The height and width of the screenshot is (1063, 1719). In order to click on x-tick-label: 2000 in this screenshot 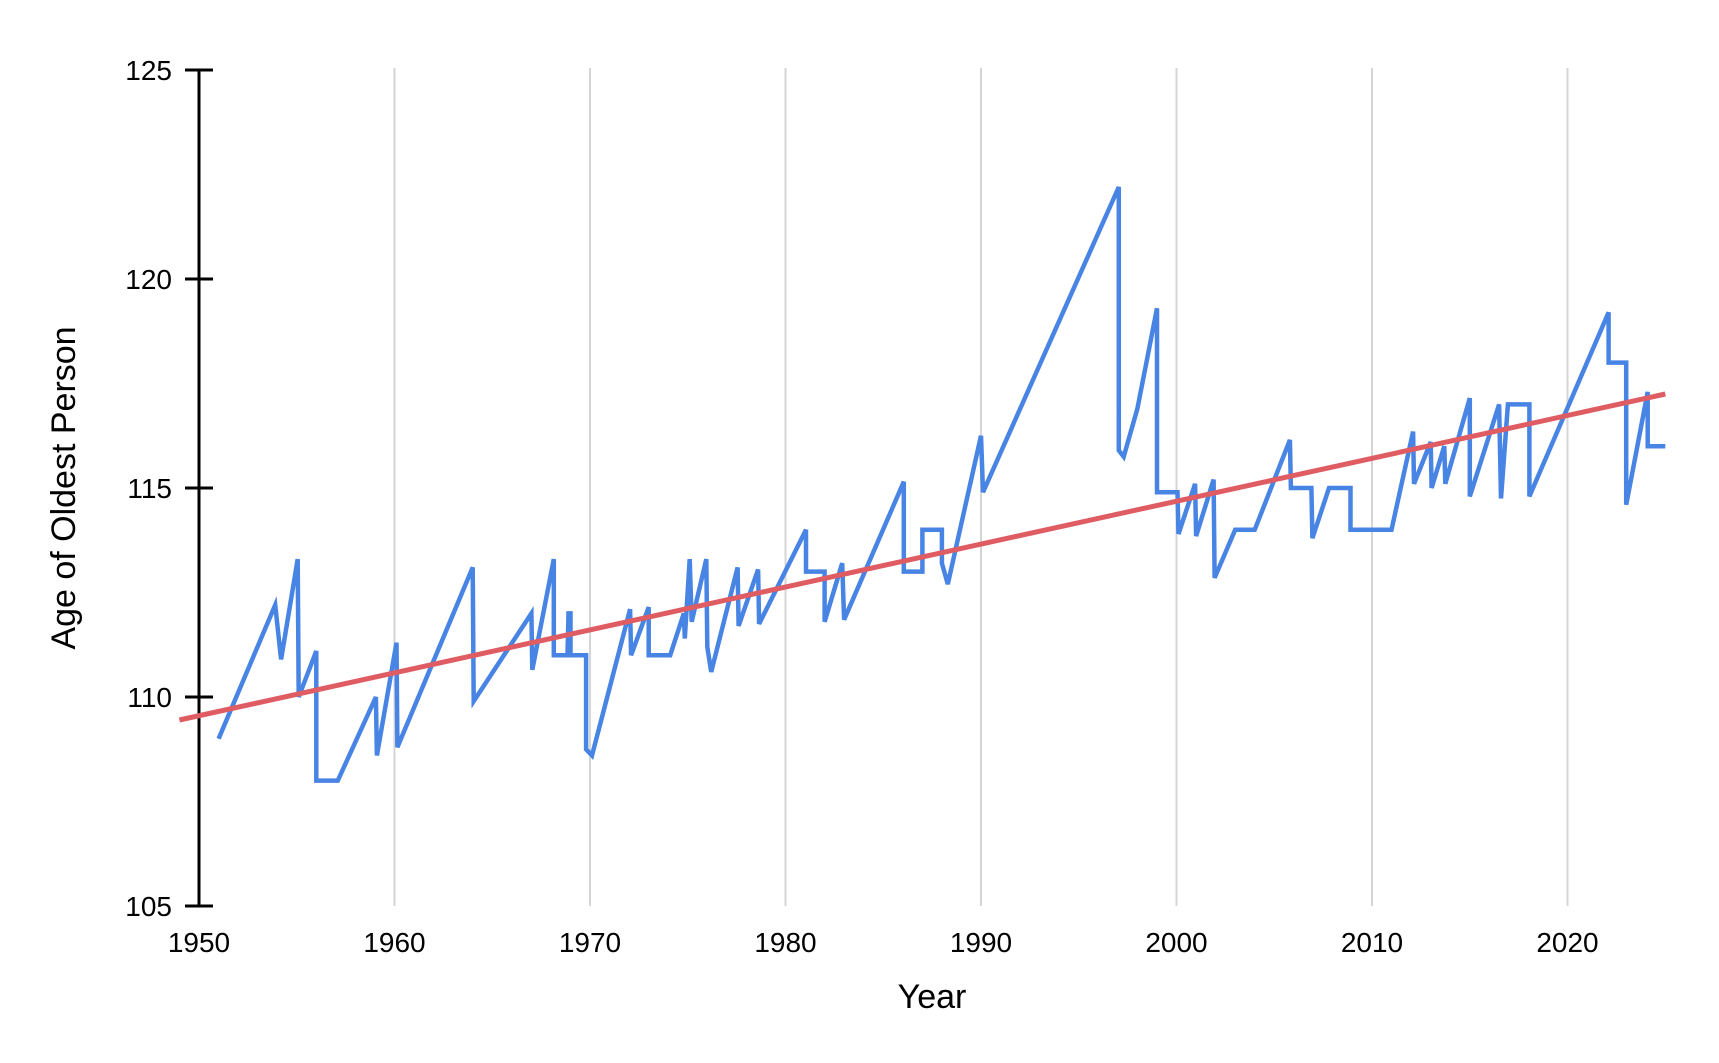, I will do `click(1176, 942)`.